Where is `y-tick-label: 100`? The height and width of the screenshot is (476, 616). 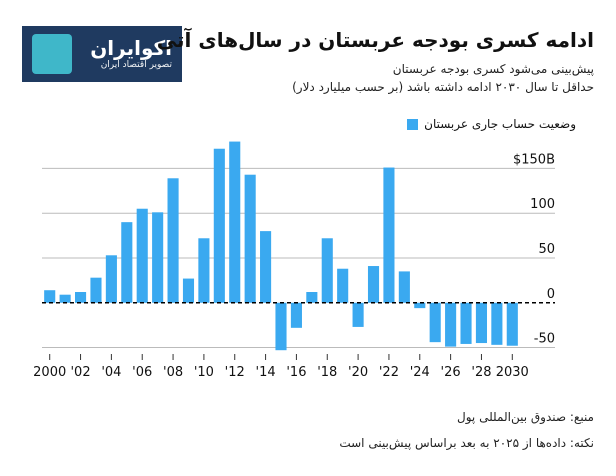 y-tick-label: 100 is located at coordinates (542, 204).